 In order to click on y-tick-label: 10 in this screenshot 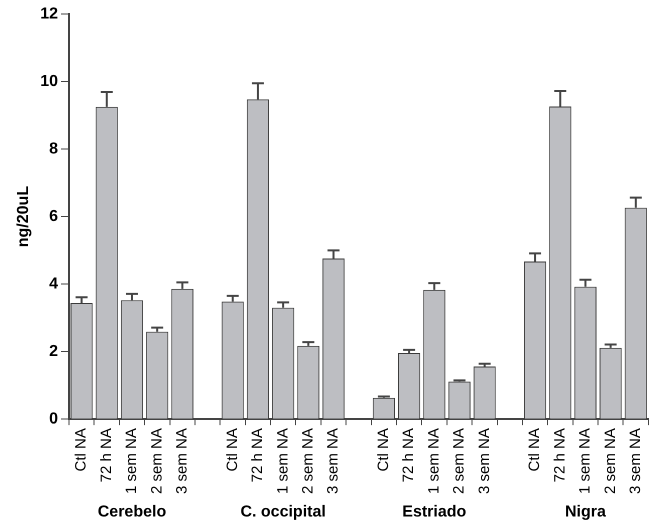, I will do `click(49, 81)`.